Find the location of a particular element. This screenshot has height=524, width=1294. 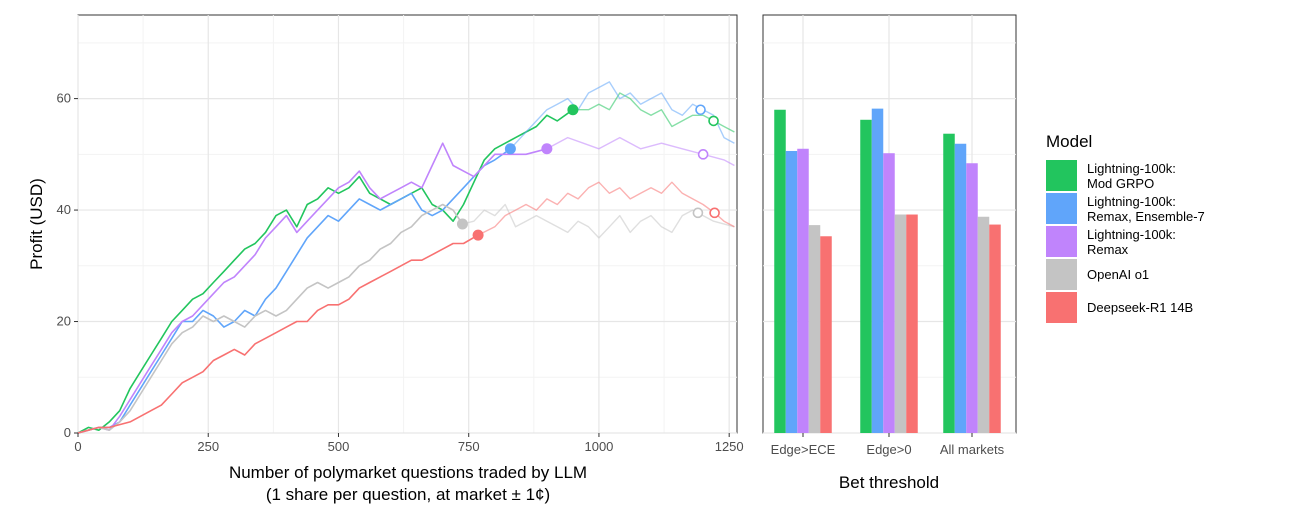

line-chart-x-ticks: 0 250 500 750 1000 1250 is located at coordinates (409, 443).